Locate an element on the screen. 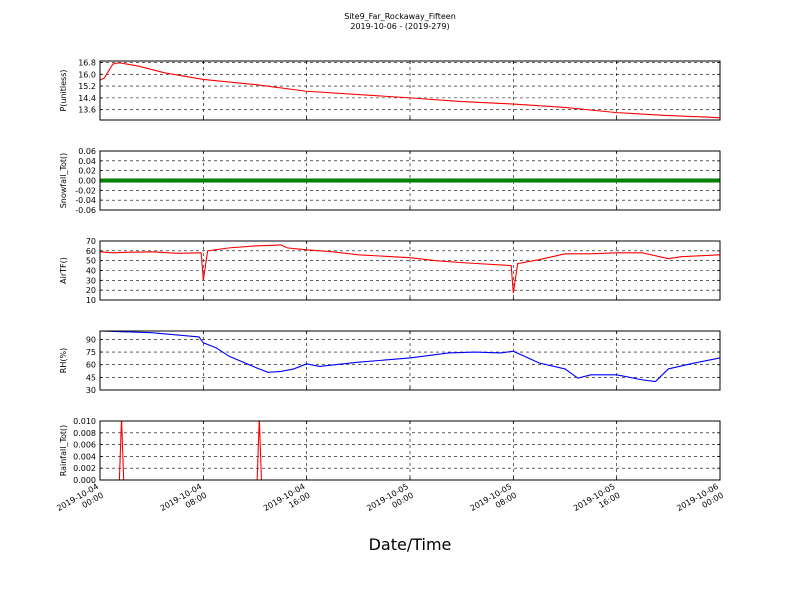 Image resolution: width=800 pixels, height=600 pixels. y-tick-label: 10 is located at coordinates (91, 300).